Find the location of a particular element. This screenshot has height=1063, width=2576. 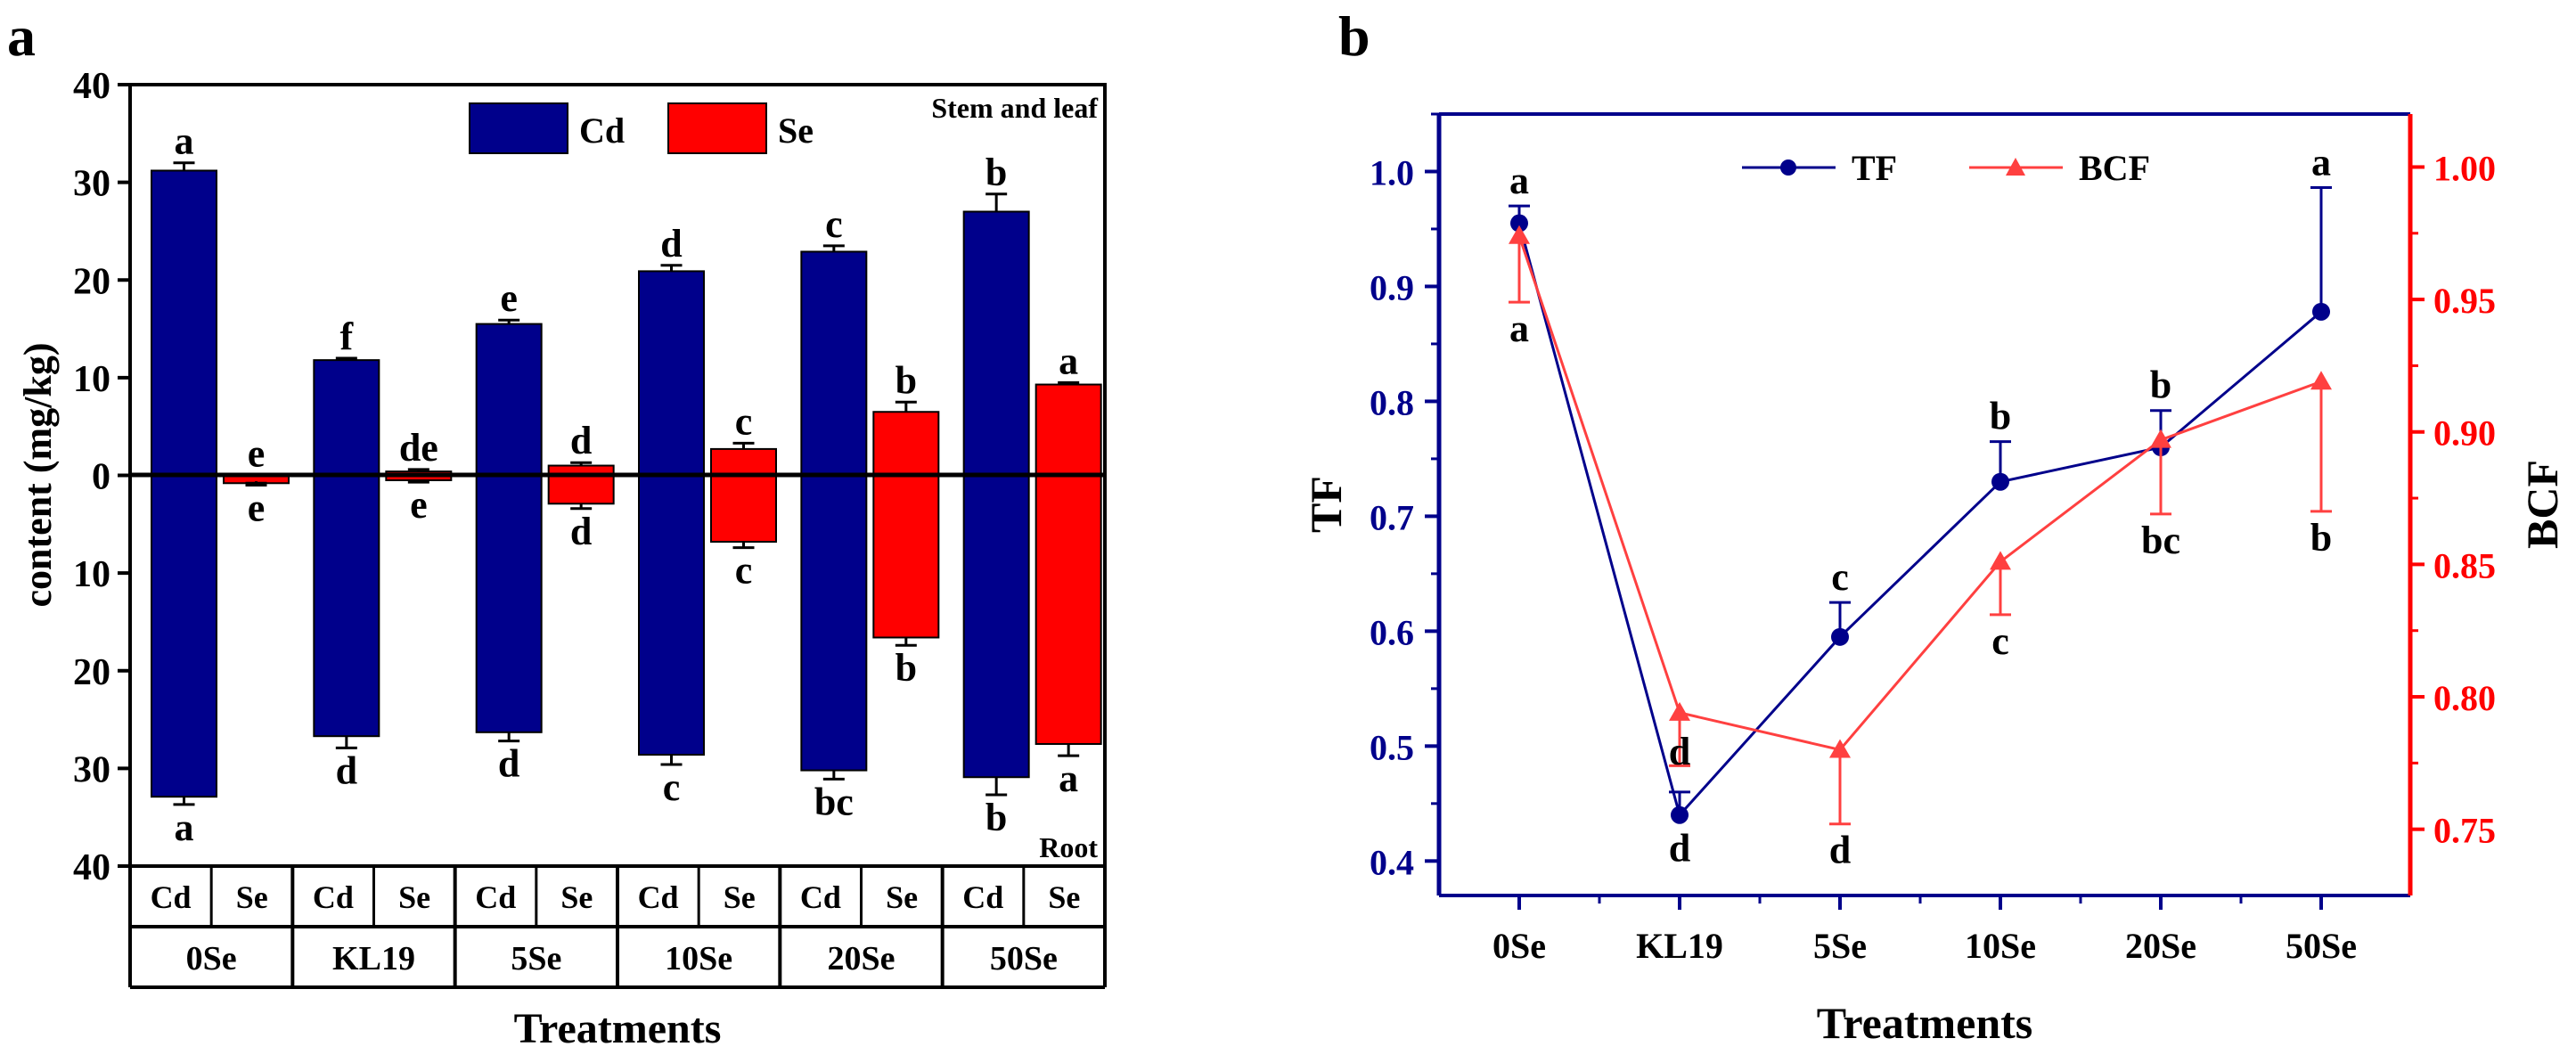

table-sub-label-0Se-Cd: Cd is located at coordinates (171, 897).